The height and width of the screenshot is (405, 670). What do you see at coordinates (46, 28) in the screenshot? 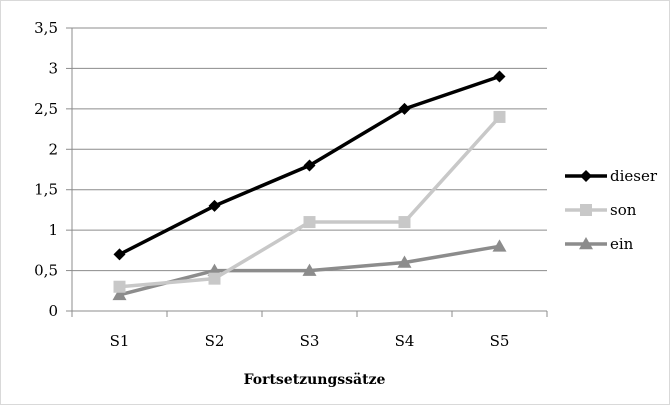
I see `y-tick-label: 3,5` at bounding box center [46, 28].